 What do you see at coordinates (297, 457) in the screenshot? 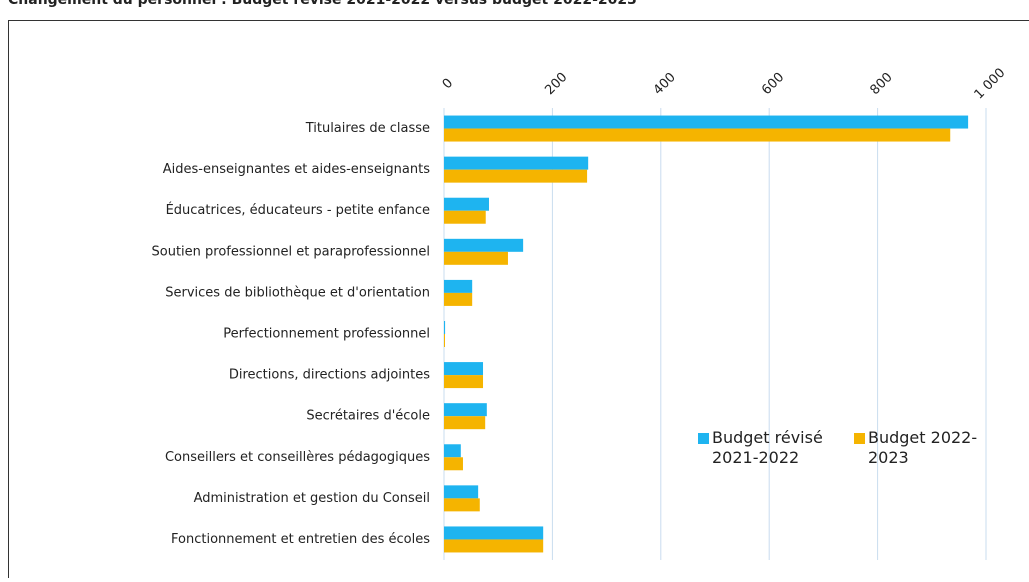
I see `y-tick-label: Conseillers et conseillères pédagogiques` at bounding box center [297, 457].